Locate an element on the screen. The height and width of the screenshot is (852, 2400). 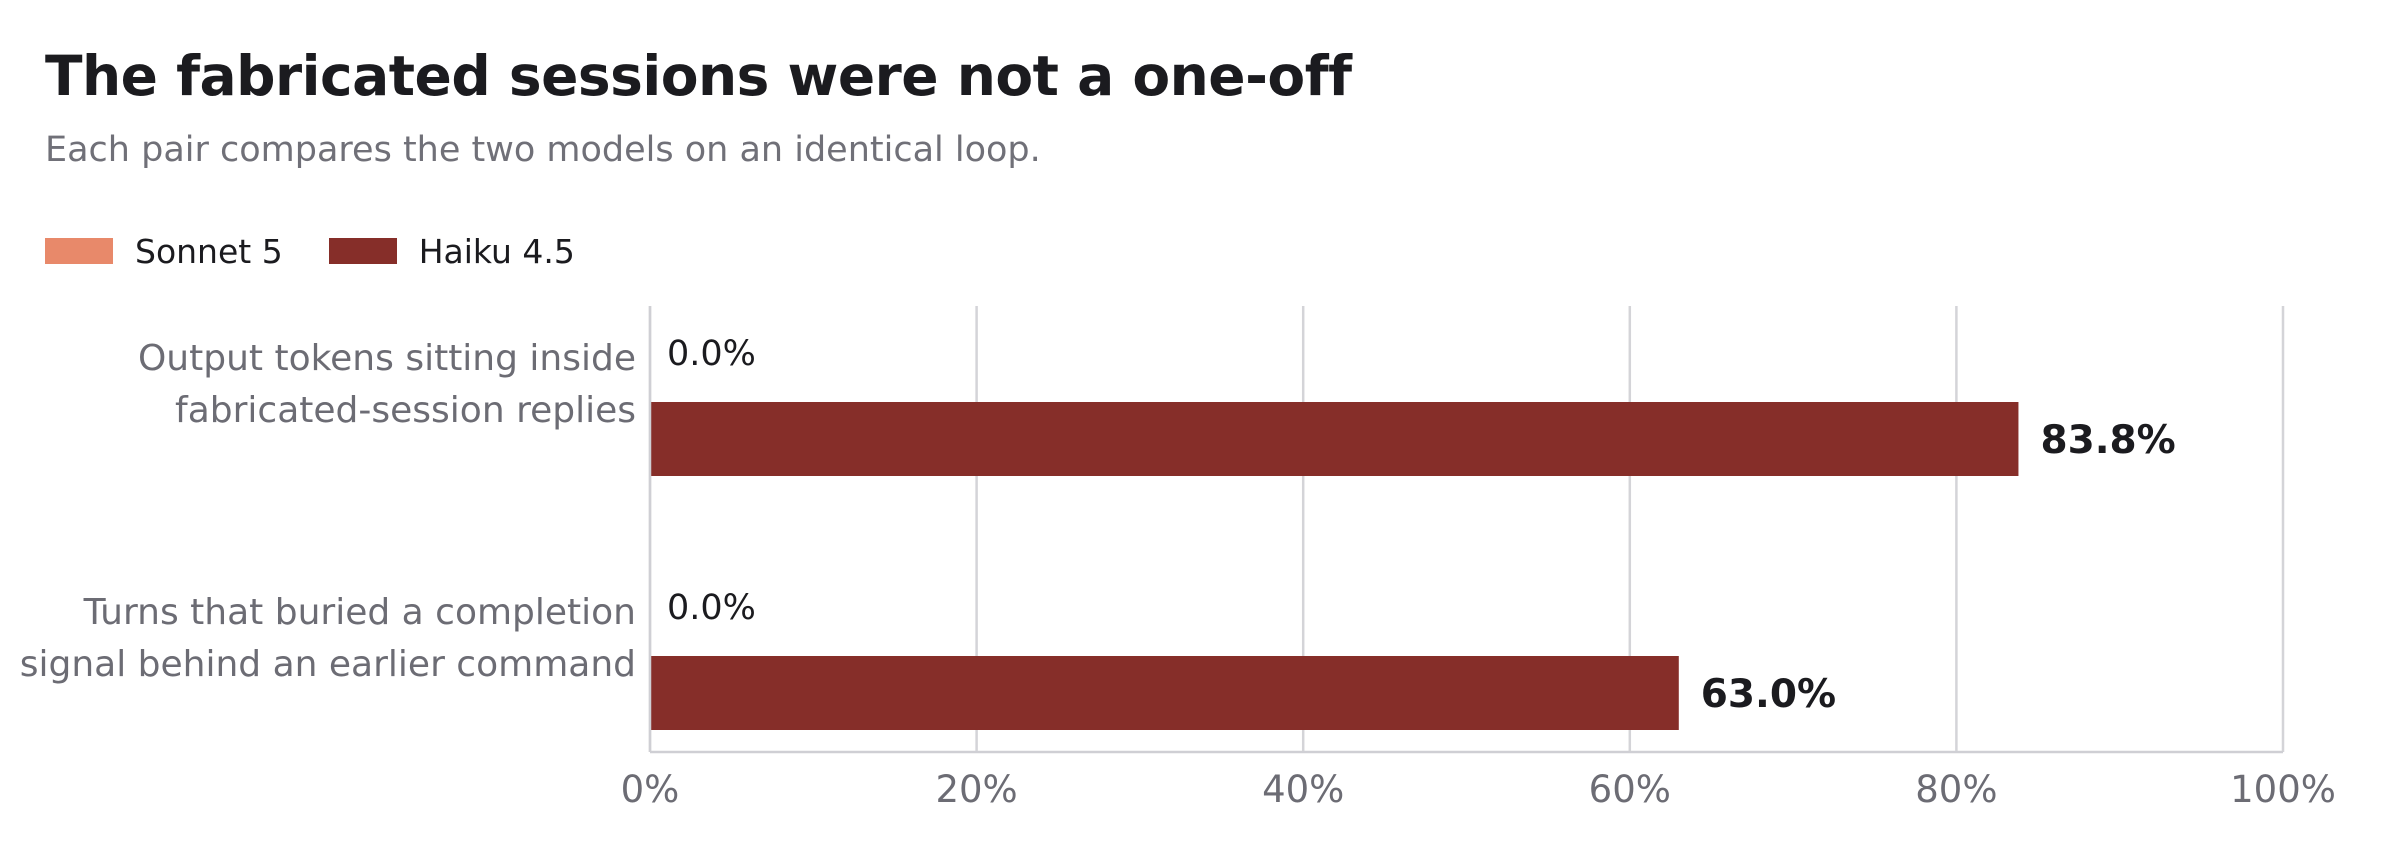
category-label-1-line-0: Turns that buried a completion is located at coordinates (359, 612).